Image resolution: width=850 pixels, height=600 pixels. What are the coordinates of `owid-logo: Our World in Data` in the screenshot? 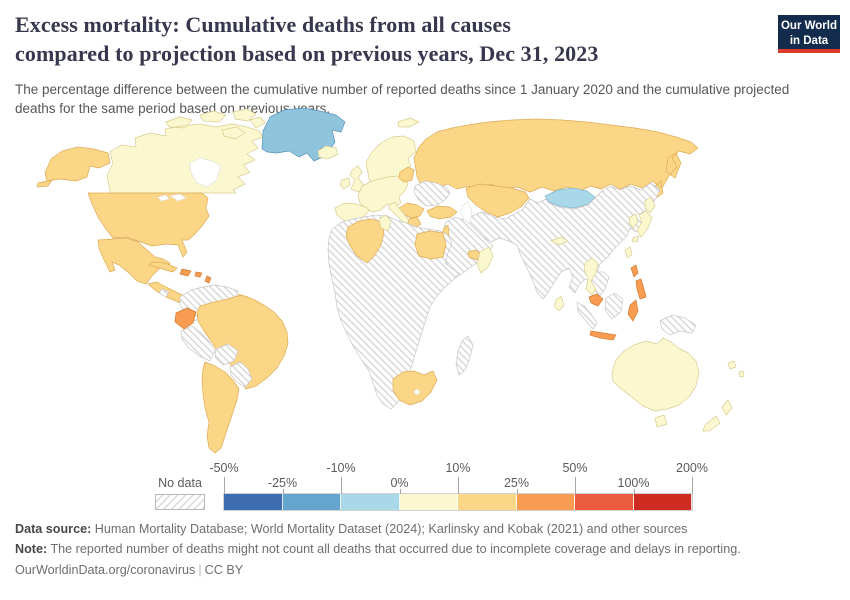 It's located at (809, 34).